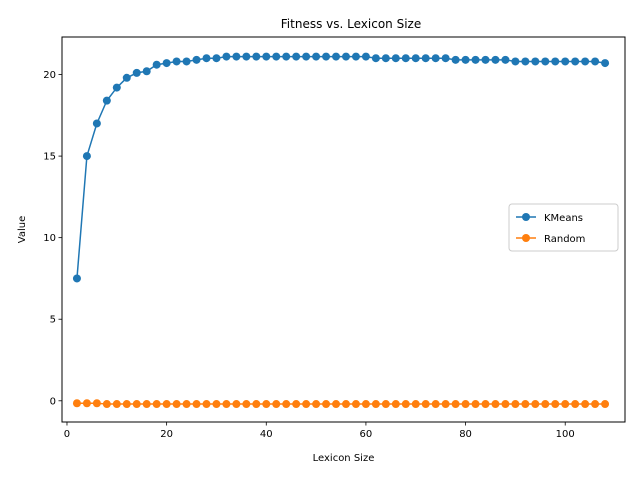 This screenshot has width=640, height=480. I want to click on series-random, so click(341, 404).